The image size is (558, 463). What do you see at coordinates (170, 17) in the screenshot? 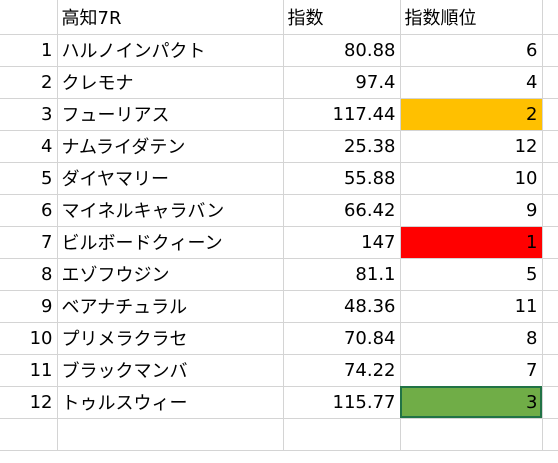
I see `cell-title: 高知7R` at bounding box center [170, 17].